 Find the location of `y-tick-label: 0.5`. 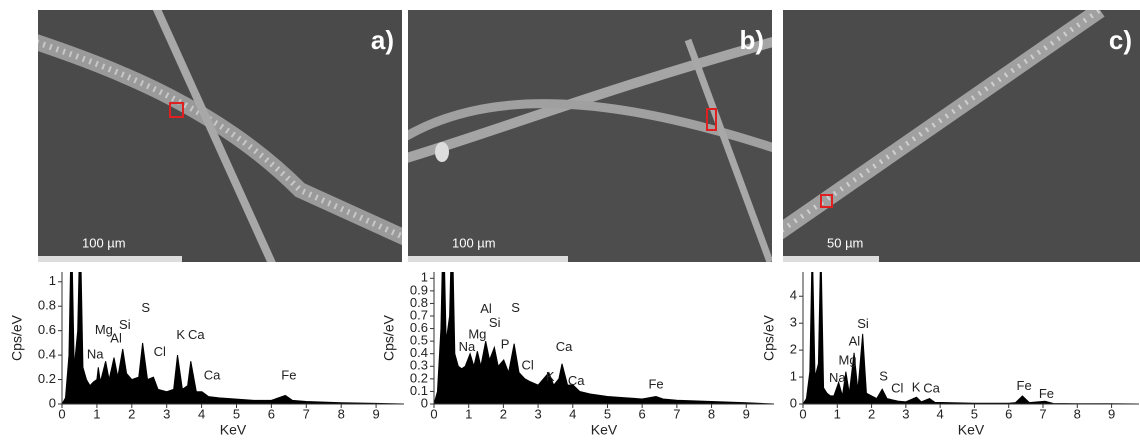

y-tick-label: 0.5 is located at coordinates (419, 340).